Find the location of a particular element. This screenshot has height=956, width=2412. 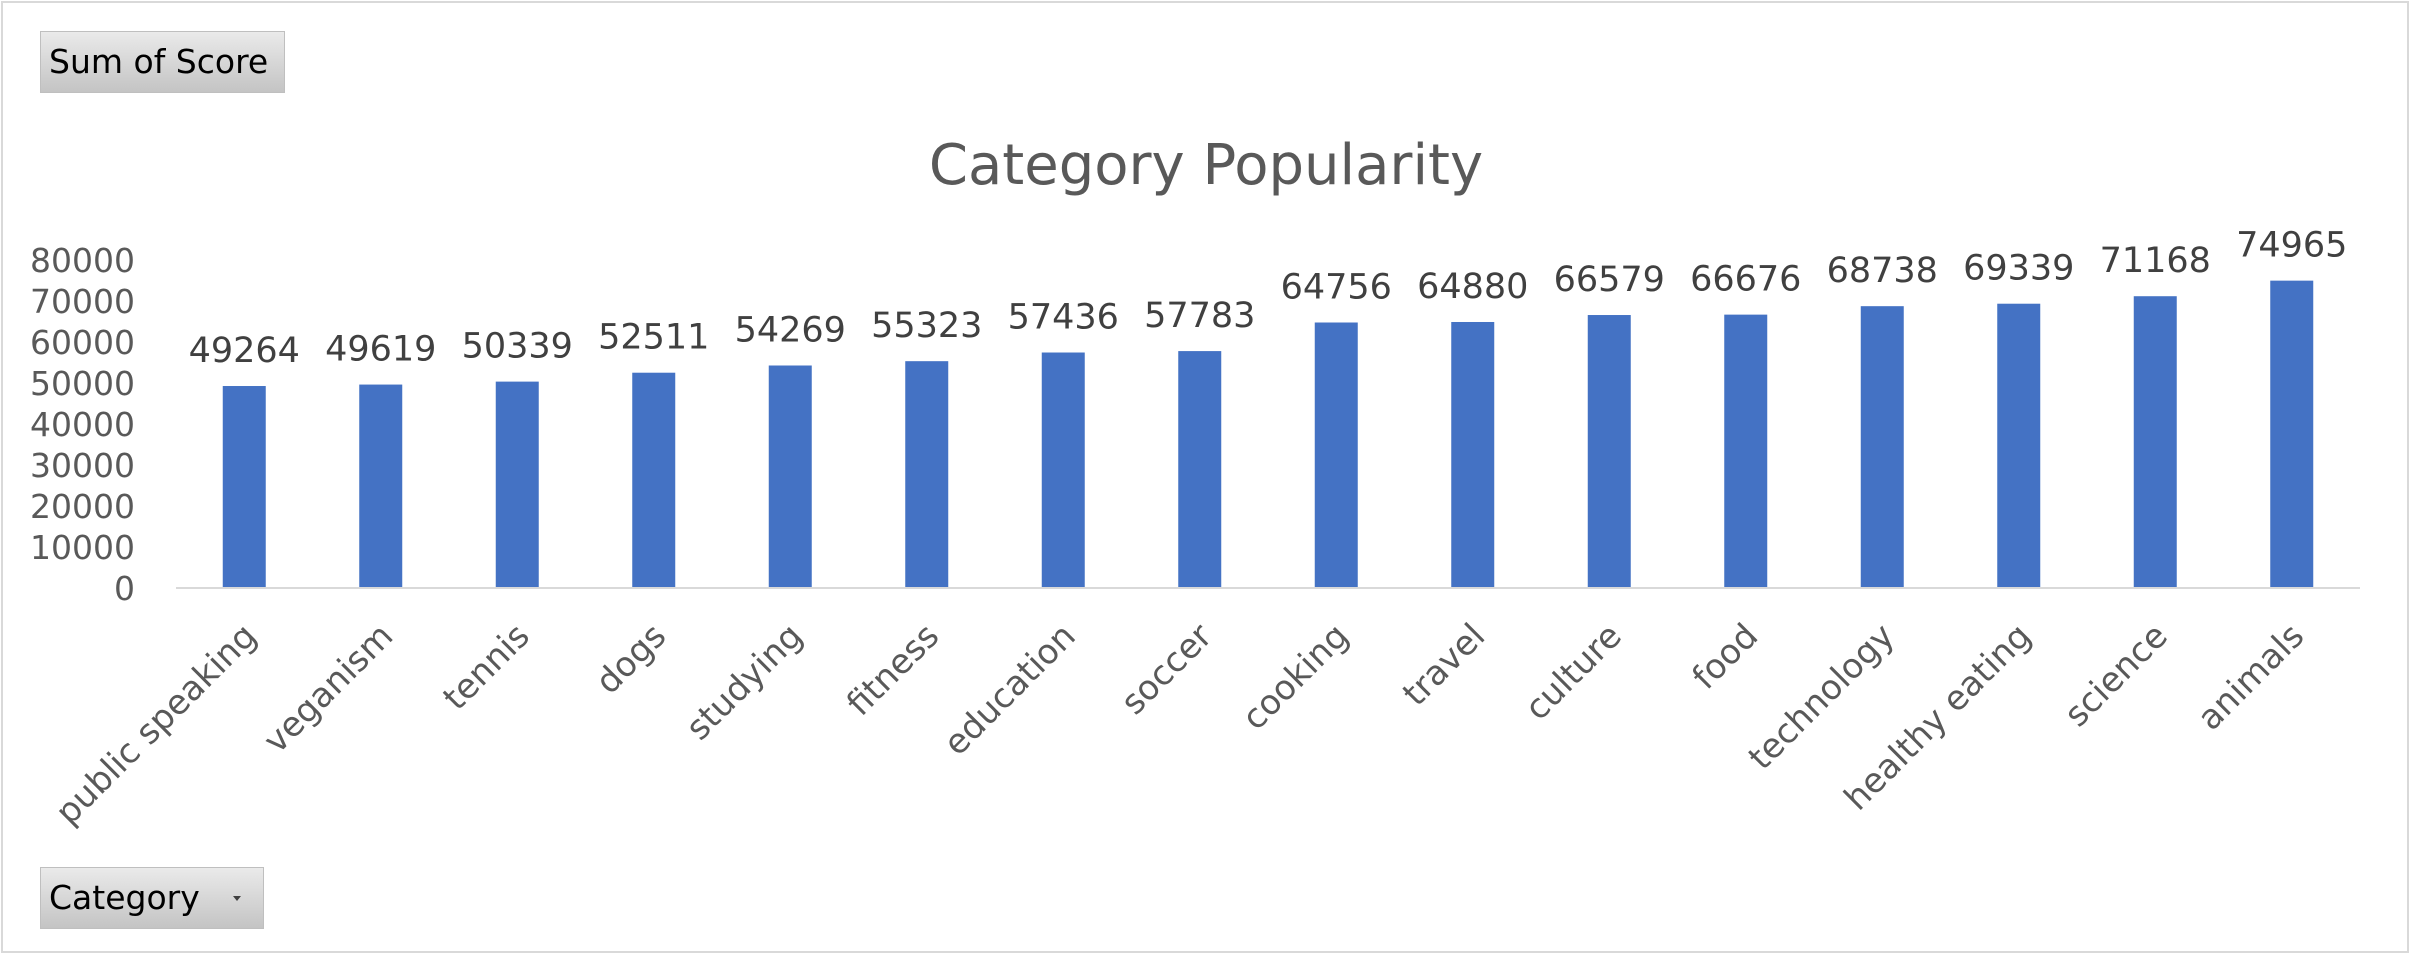

y-tick-label: 80000 is located at coordinates (82, 260).